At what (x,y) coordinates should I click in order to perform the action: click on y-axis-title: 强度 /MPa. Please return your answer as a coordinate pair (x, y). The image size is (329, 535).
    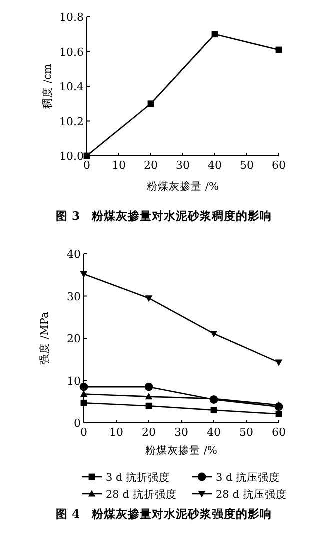
    Looking at the image, I should click on (44, 338).